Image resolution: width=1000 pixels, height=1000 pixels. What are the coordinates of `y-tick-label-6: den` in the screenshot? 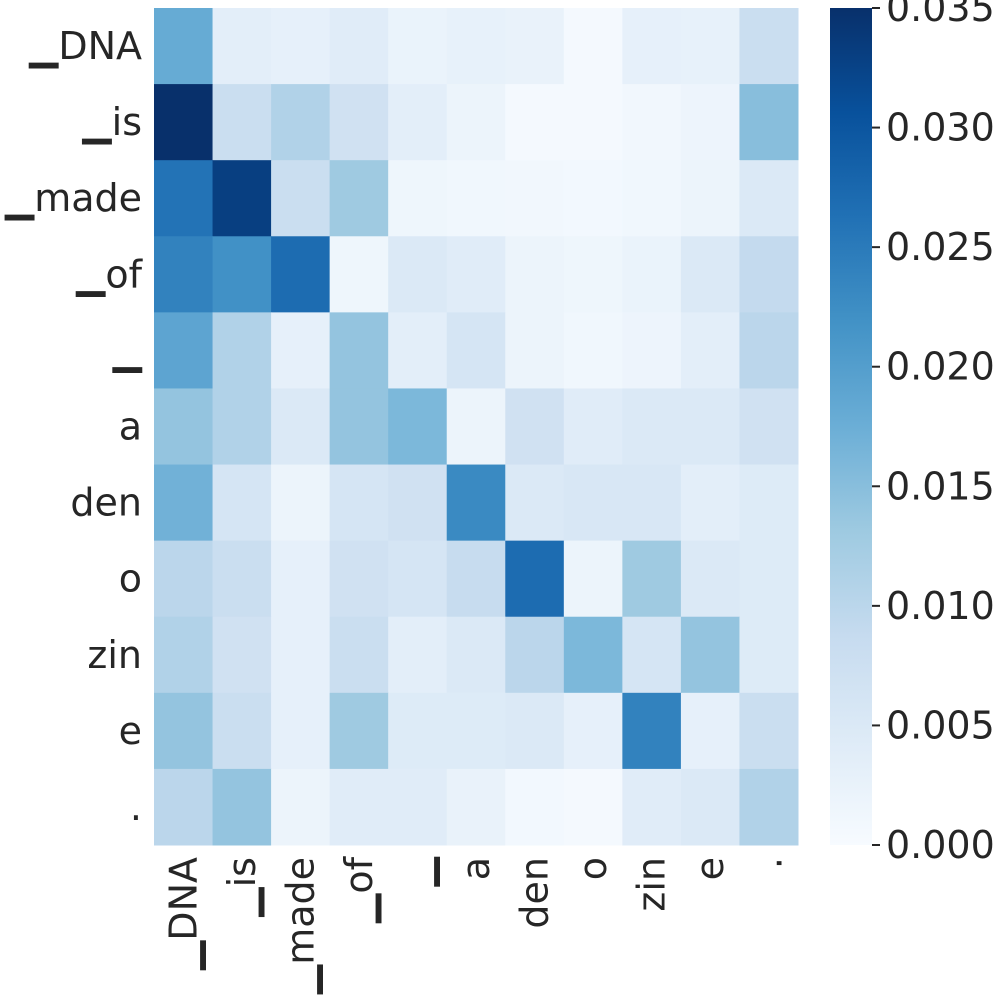 It's located at (106, 503).